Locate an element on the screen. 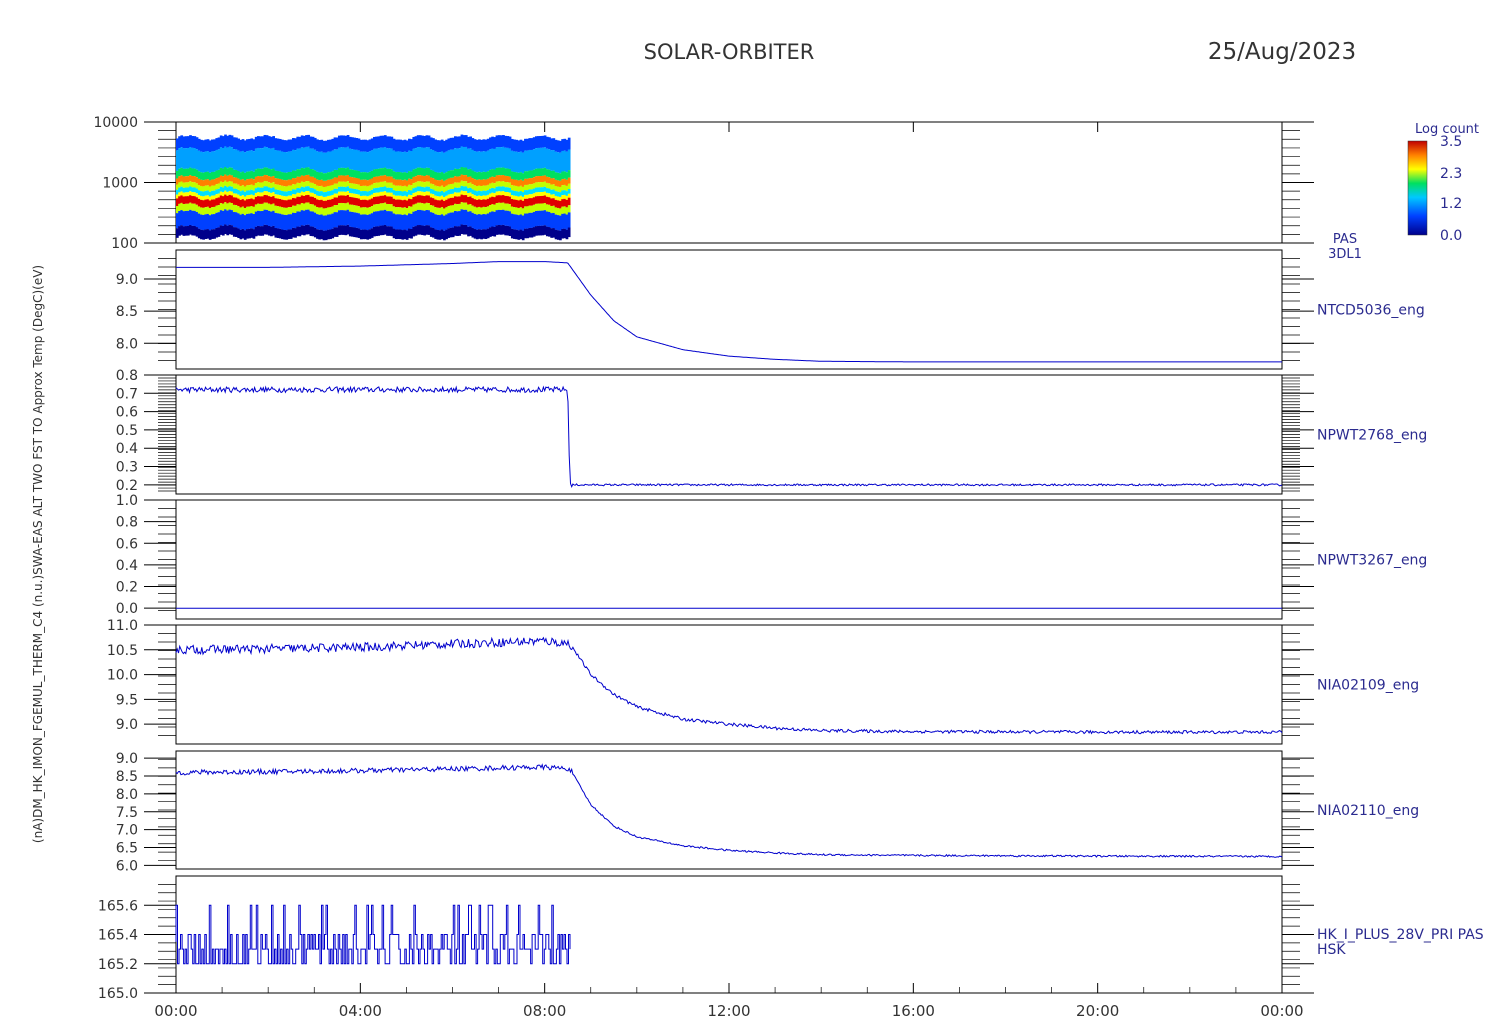 The image size is (1512, 1020). xtick-label: 00:00 is located at coordinates (175, 1011).